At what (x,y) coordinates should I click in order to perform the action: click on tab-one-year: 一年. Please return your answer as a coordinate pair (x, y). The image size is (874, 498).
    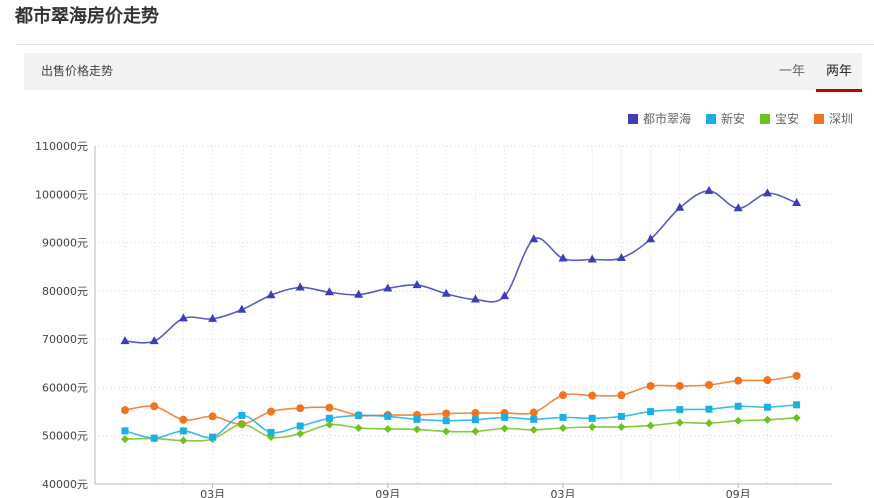
    Looking at the image, I should click on (791, 71).